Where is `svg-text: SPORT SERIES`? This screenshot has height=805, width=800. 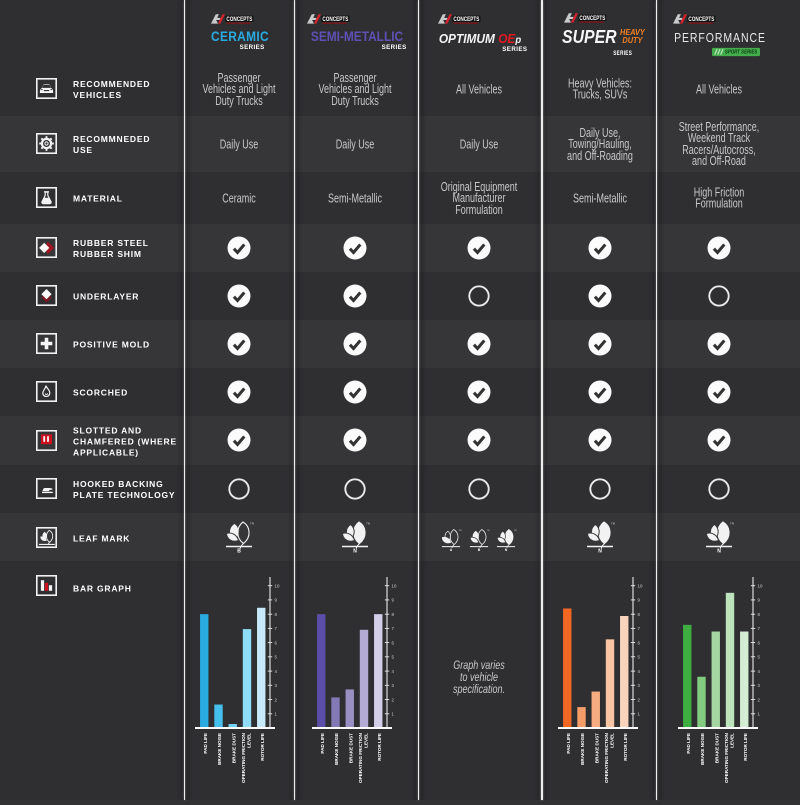 svg-text: SPORT SERIES is located at coordinates (741, 53).